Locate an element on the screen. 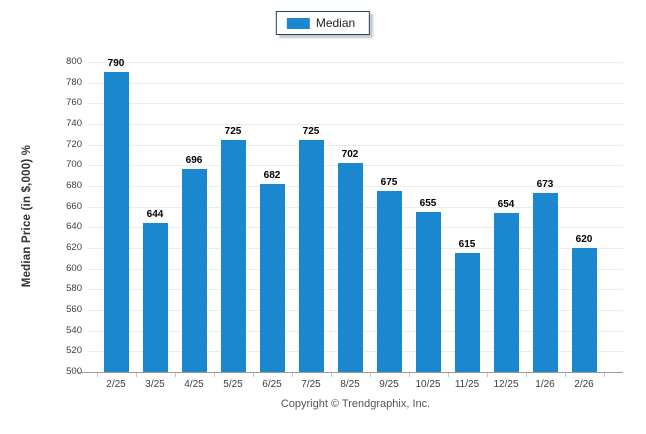  x-tick-label: 7/25 is located at coordinates (311, 384).